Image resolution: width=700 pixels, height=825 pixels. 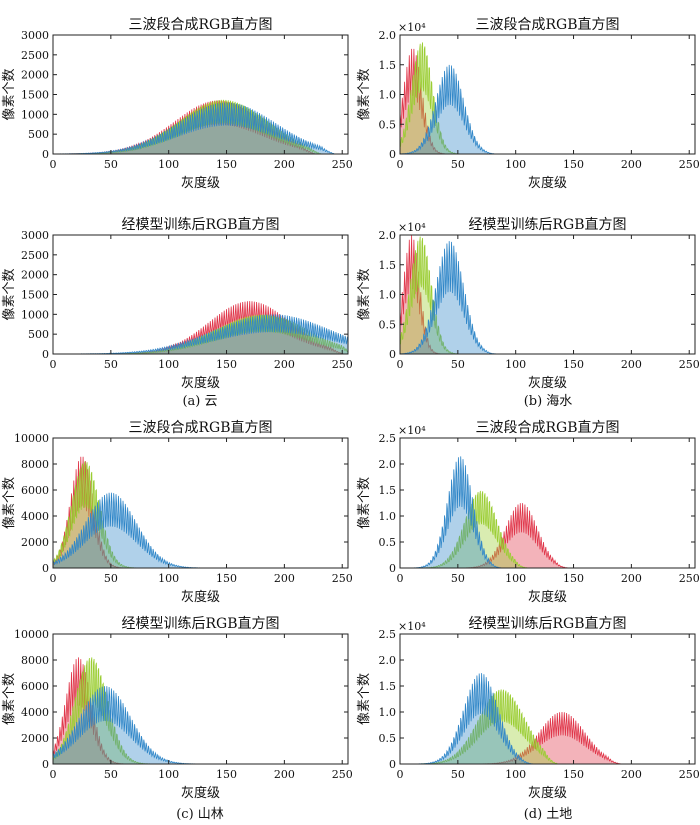 I want to click on y-tick-label: 10000, so click(x=31, y=438).